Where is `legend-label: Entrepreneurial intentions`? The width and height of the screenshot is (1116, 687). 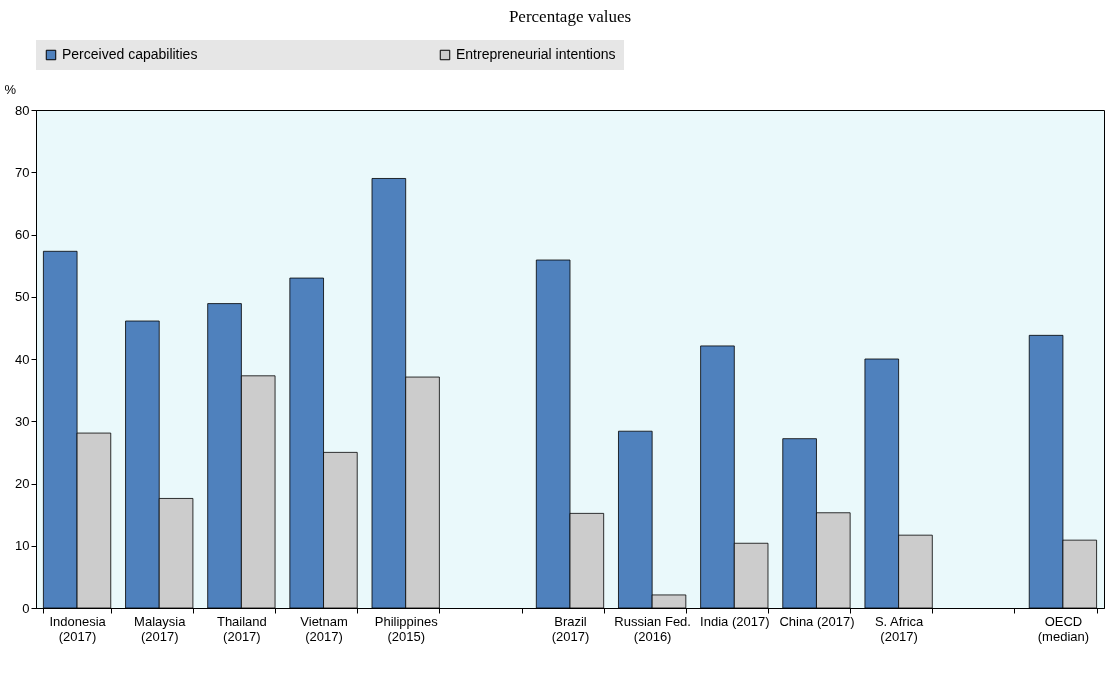
legend-label: Entrepreneurial intentions is located at coordinates (536, 54).